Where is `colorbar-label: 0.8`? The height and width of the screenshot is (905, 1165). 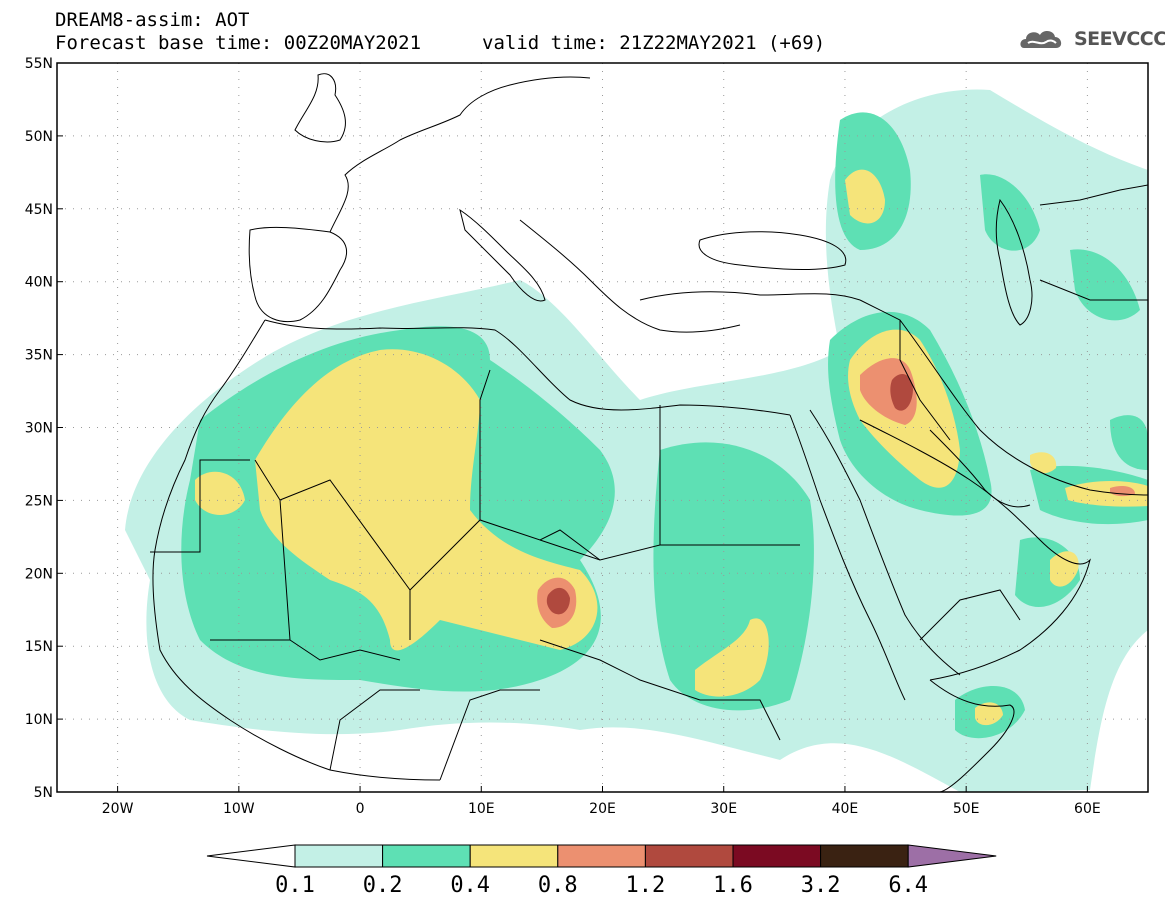
colorbar-label: 0.8 is located at coordinates (558, 885).